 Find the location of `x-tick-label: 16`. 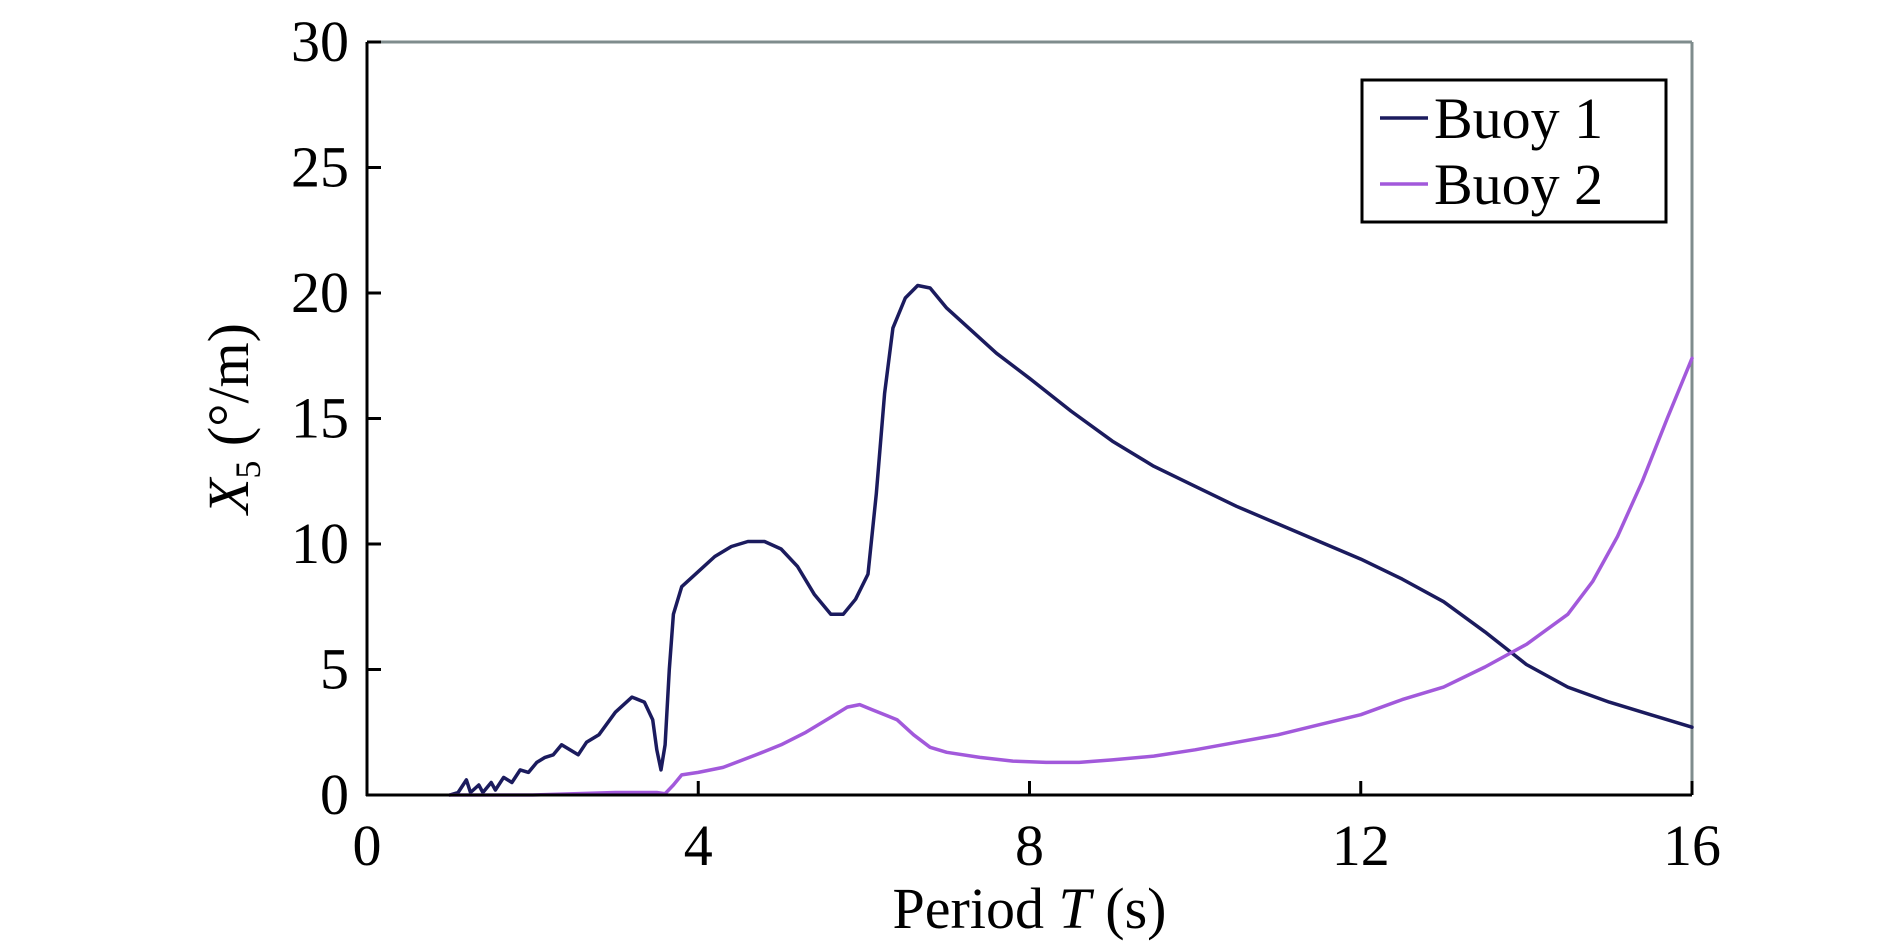

x-tick-label: 16 is located at coordinates (1692, 845).